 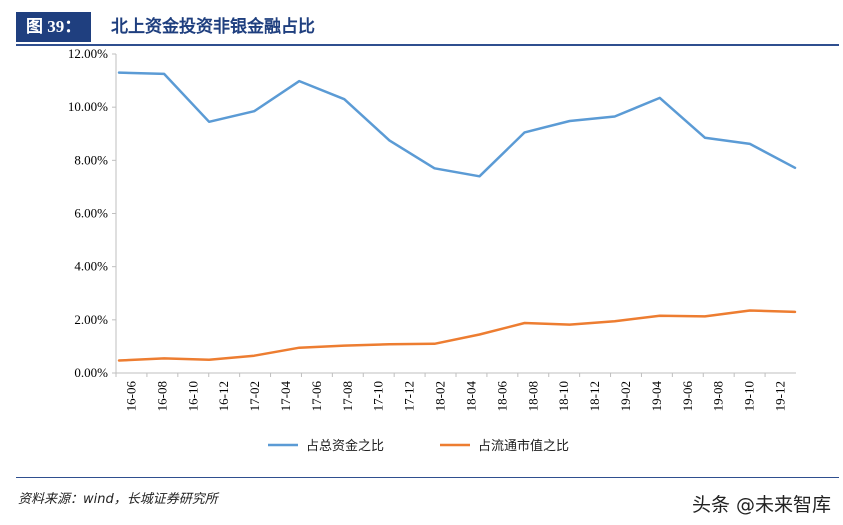 What do you see at coordinates (54, 27) in the screenshot?
I see `figure-number: 图 39：` at bounding box center [54, 27].